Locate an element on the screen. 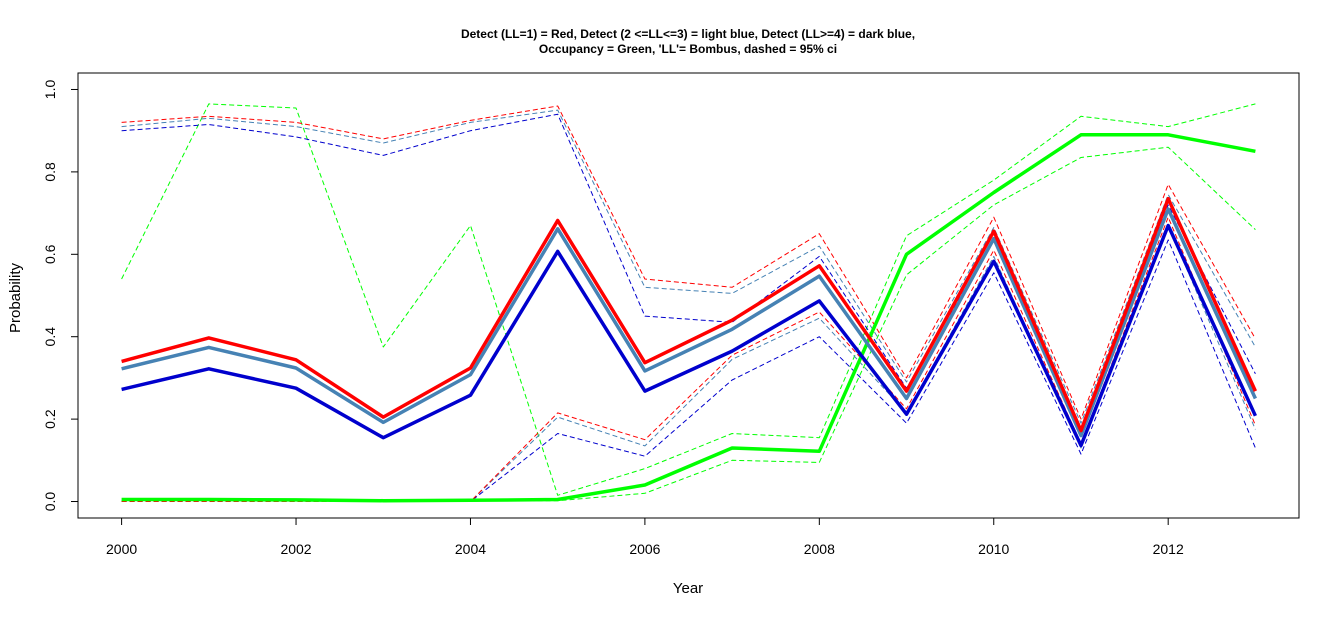  x-tick-label: 2008 is located at coordinates (819, 549).